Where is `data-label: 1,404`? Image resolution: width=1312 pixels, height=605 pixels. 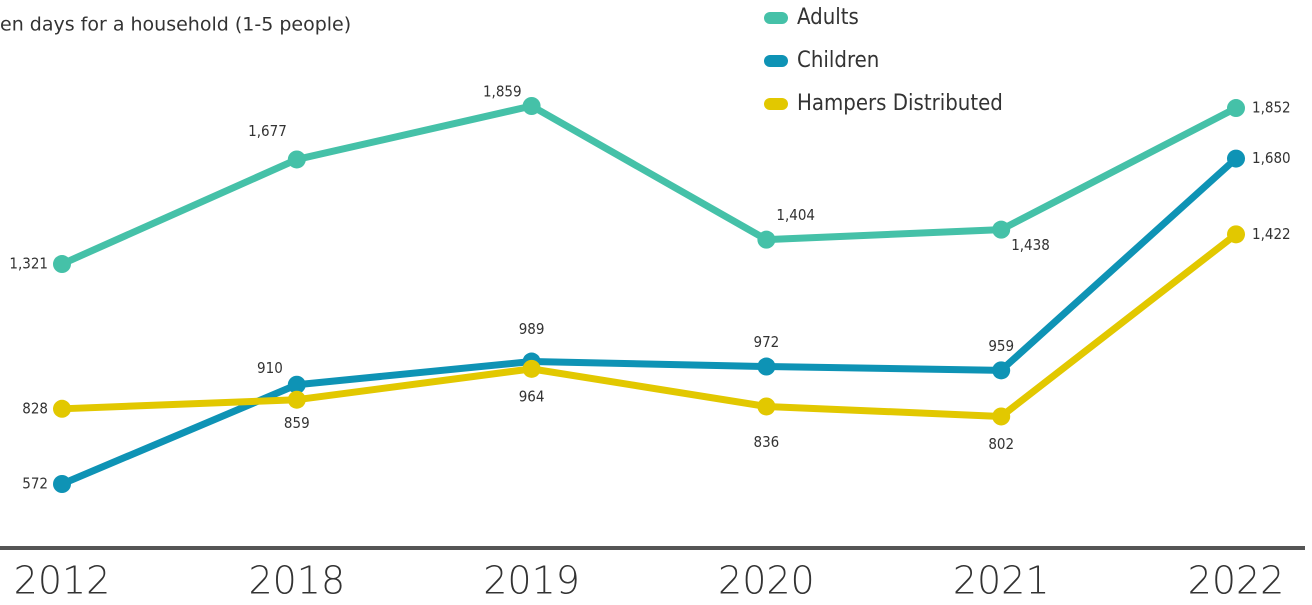 data-label: 1,404 is located at coordinates (795, 215).